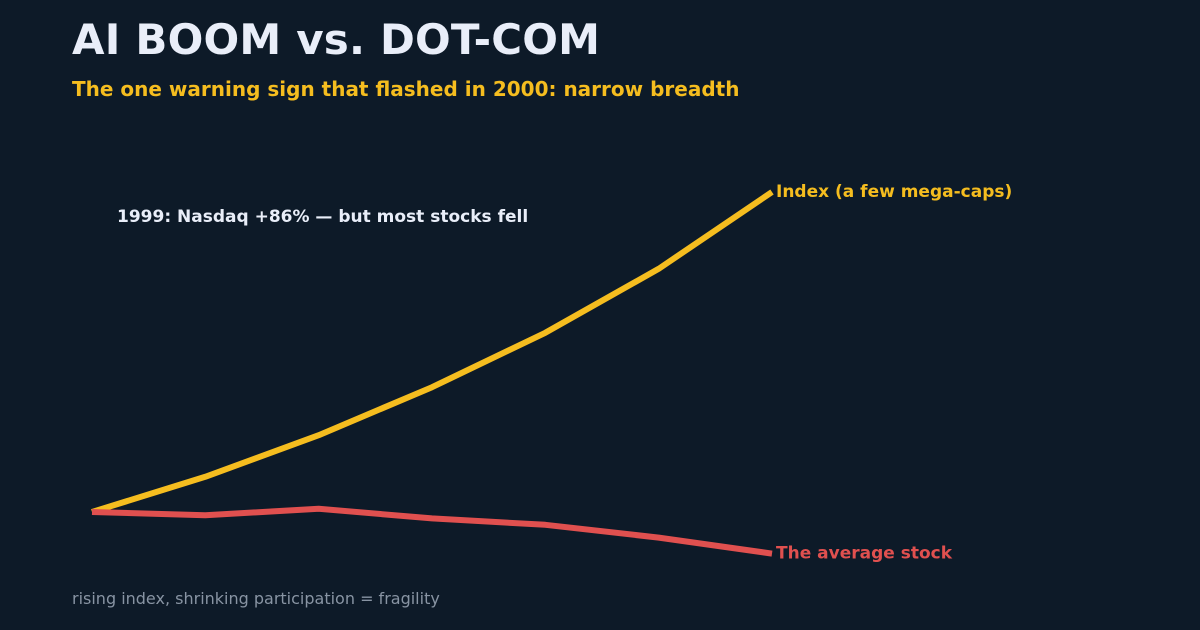  What do you see at coordinates (864, 554) in the screenshot?
I see `series-label-the-average-stock: The average stock` at bounding box center [864, 554].